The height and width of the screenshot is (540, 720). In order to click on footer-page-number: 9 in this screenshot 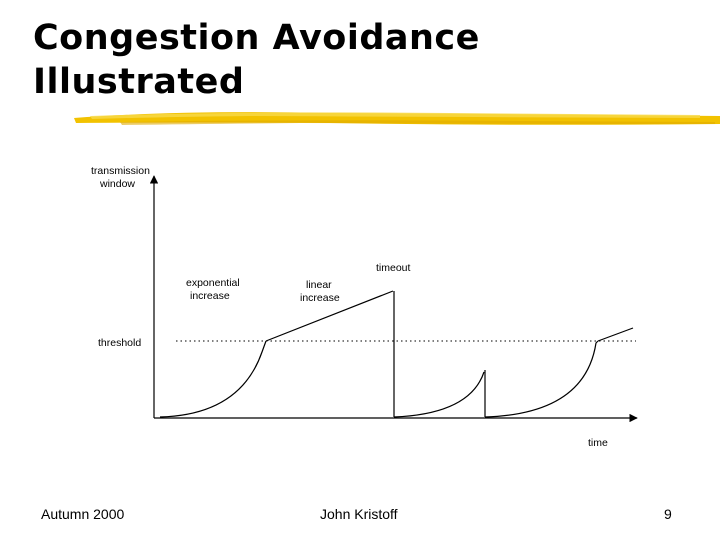, I will do `click(668, 514)`.